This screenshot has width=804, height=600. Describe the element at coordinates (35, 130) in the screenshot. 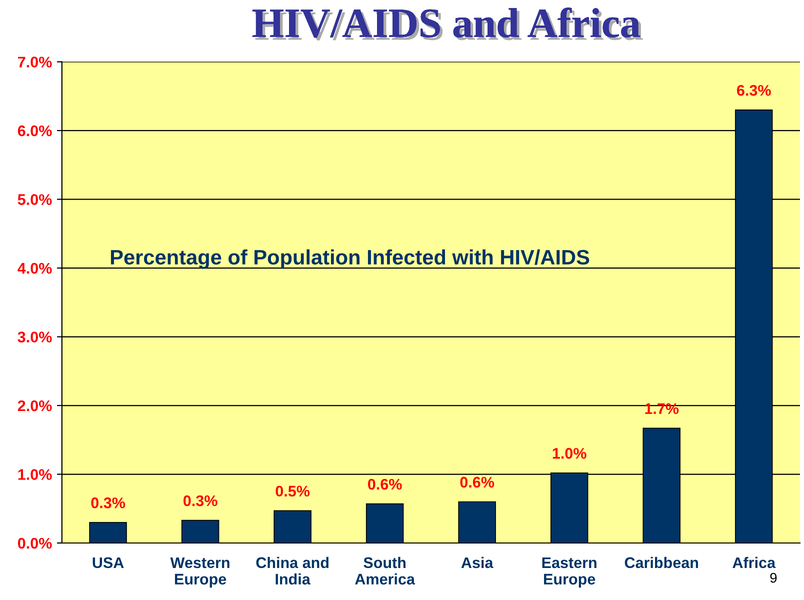

I see `y-tick-label: 6.0%` at that location.